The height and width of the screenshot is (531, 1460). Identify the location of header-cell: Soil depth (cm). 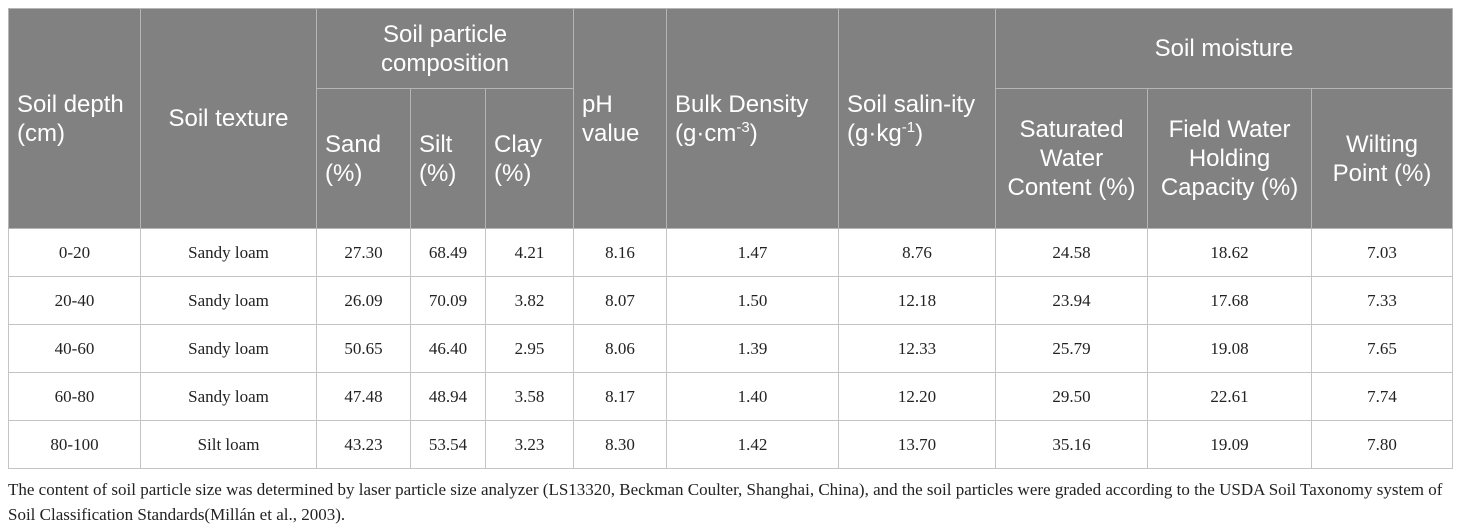
(74, 118).